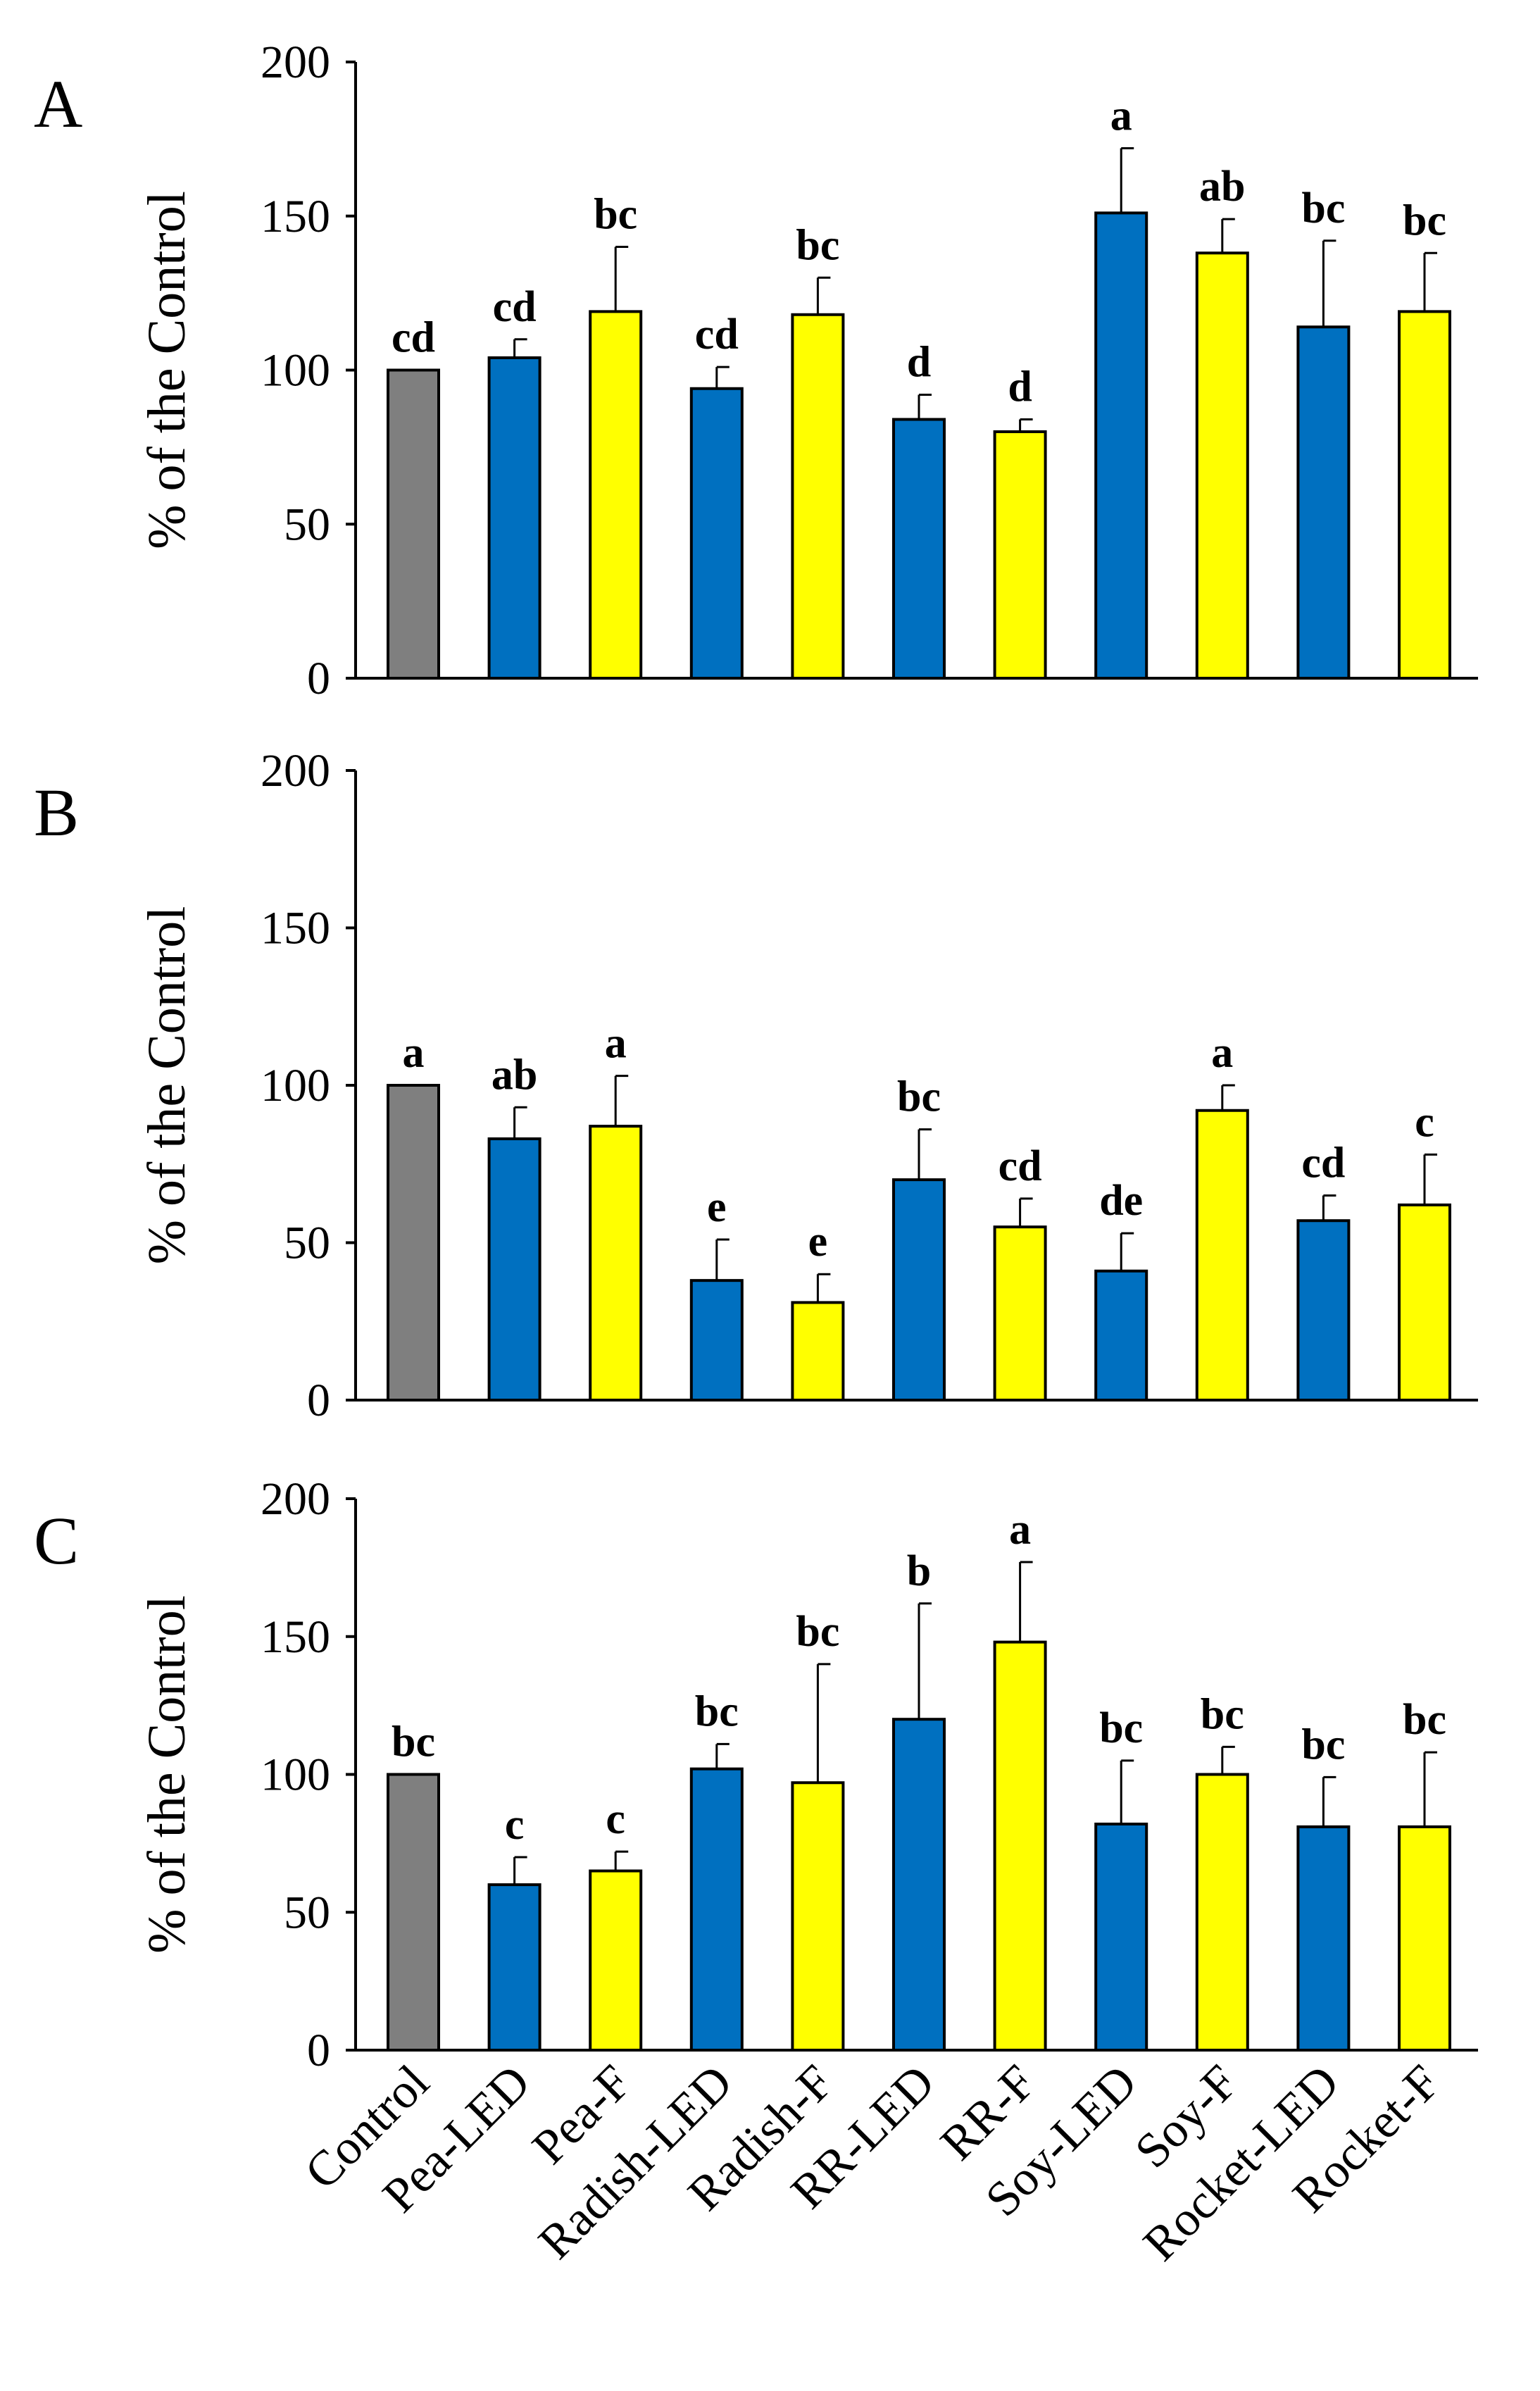 The image size is (1540, 2391). What do you see at coordinates (1121, 1201) in the screenshot?
I see `significance-letter: de` at bounding box center [1121, 1201].